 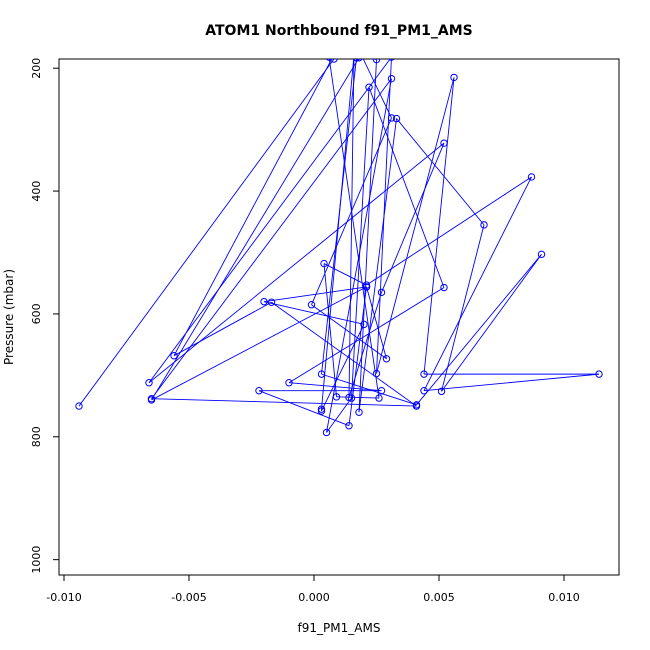 What do you see at coordinates (313, 589) in the screenshot?
I see `x-axis: -0.010 -0.005 0.000 0.005 0.010` at bounding box center [313, 589].